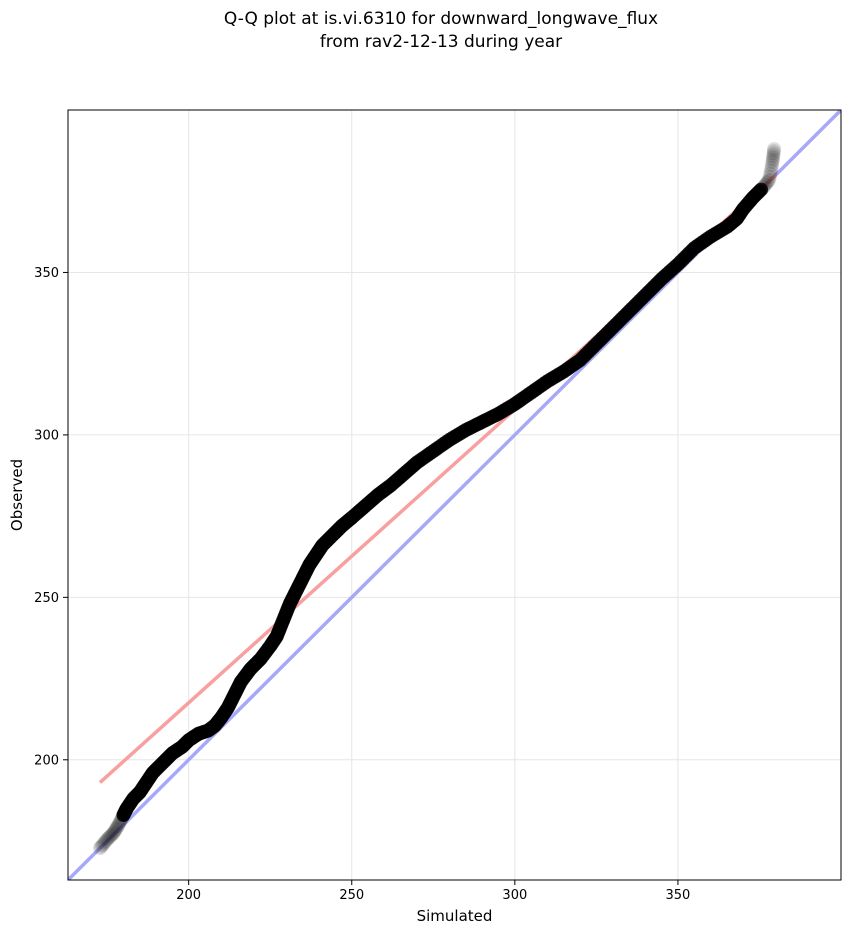  Describe the element at coordinates (455, 916) in the screenshot. I see `x-axis-label: Simulated` at that location.